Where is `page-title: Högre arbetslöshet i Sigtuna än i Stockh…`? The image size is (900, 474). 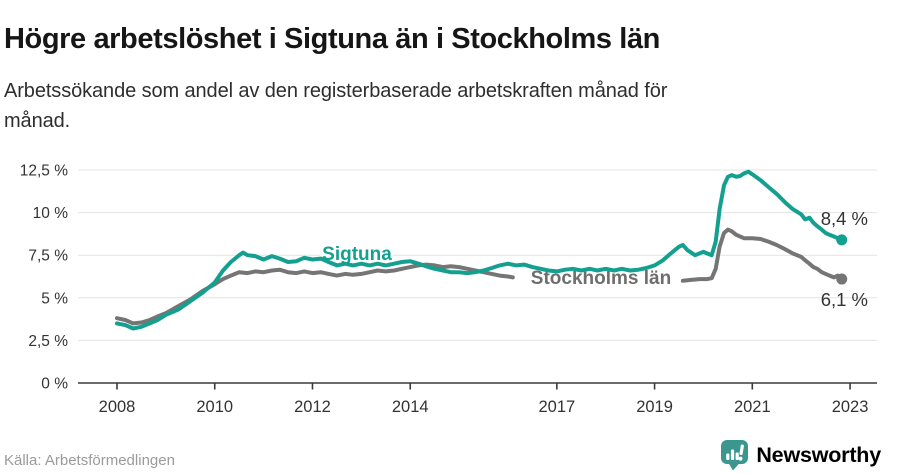 page-title: Högre arbetslöshet i Sigtuna än i Stockh… is located at coordinates (332, 39).